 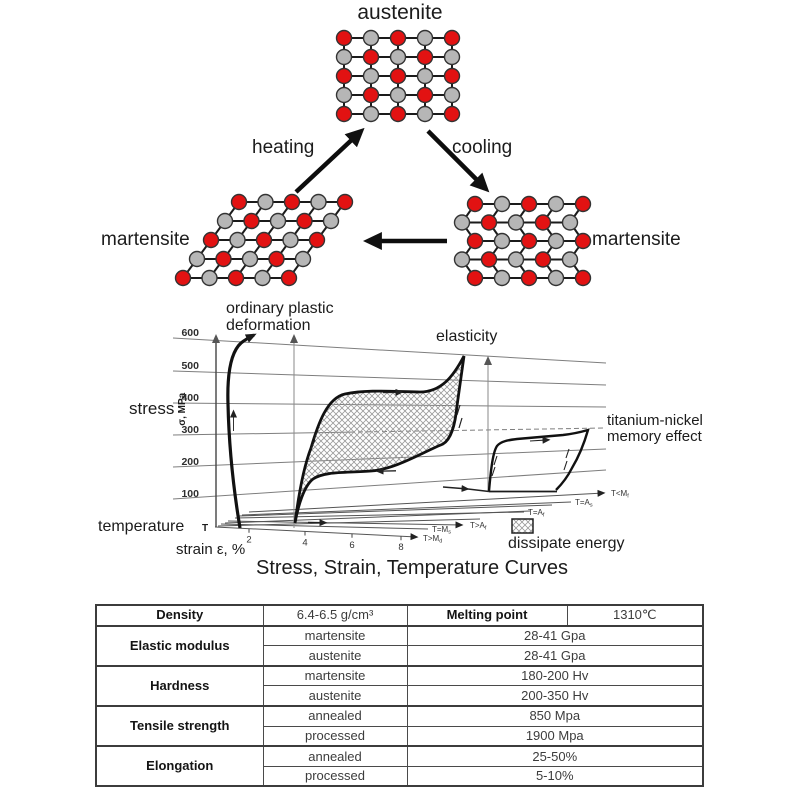 I want to click on svg-text: T=As, so click(x=584, y=503).